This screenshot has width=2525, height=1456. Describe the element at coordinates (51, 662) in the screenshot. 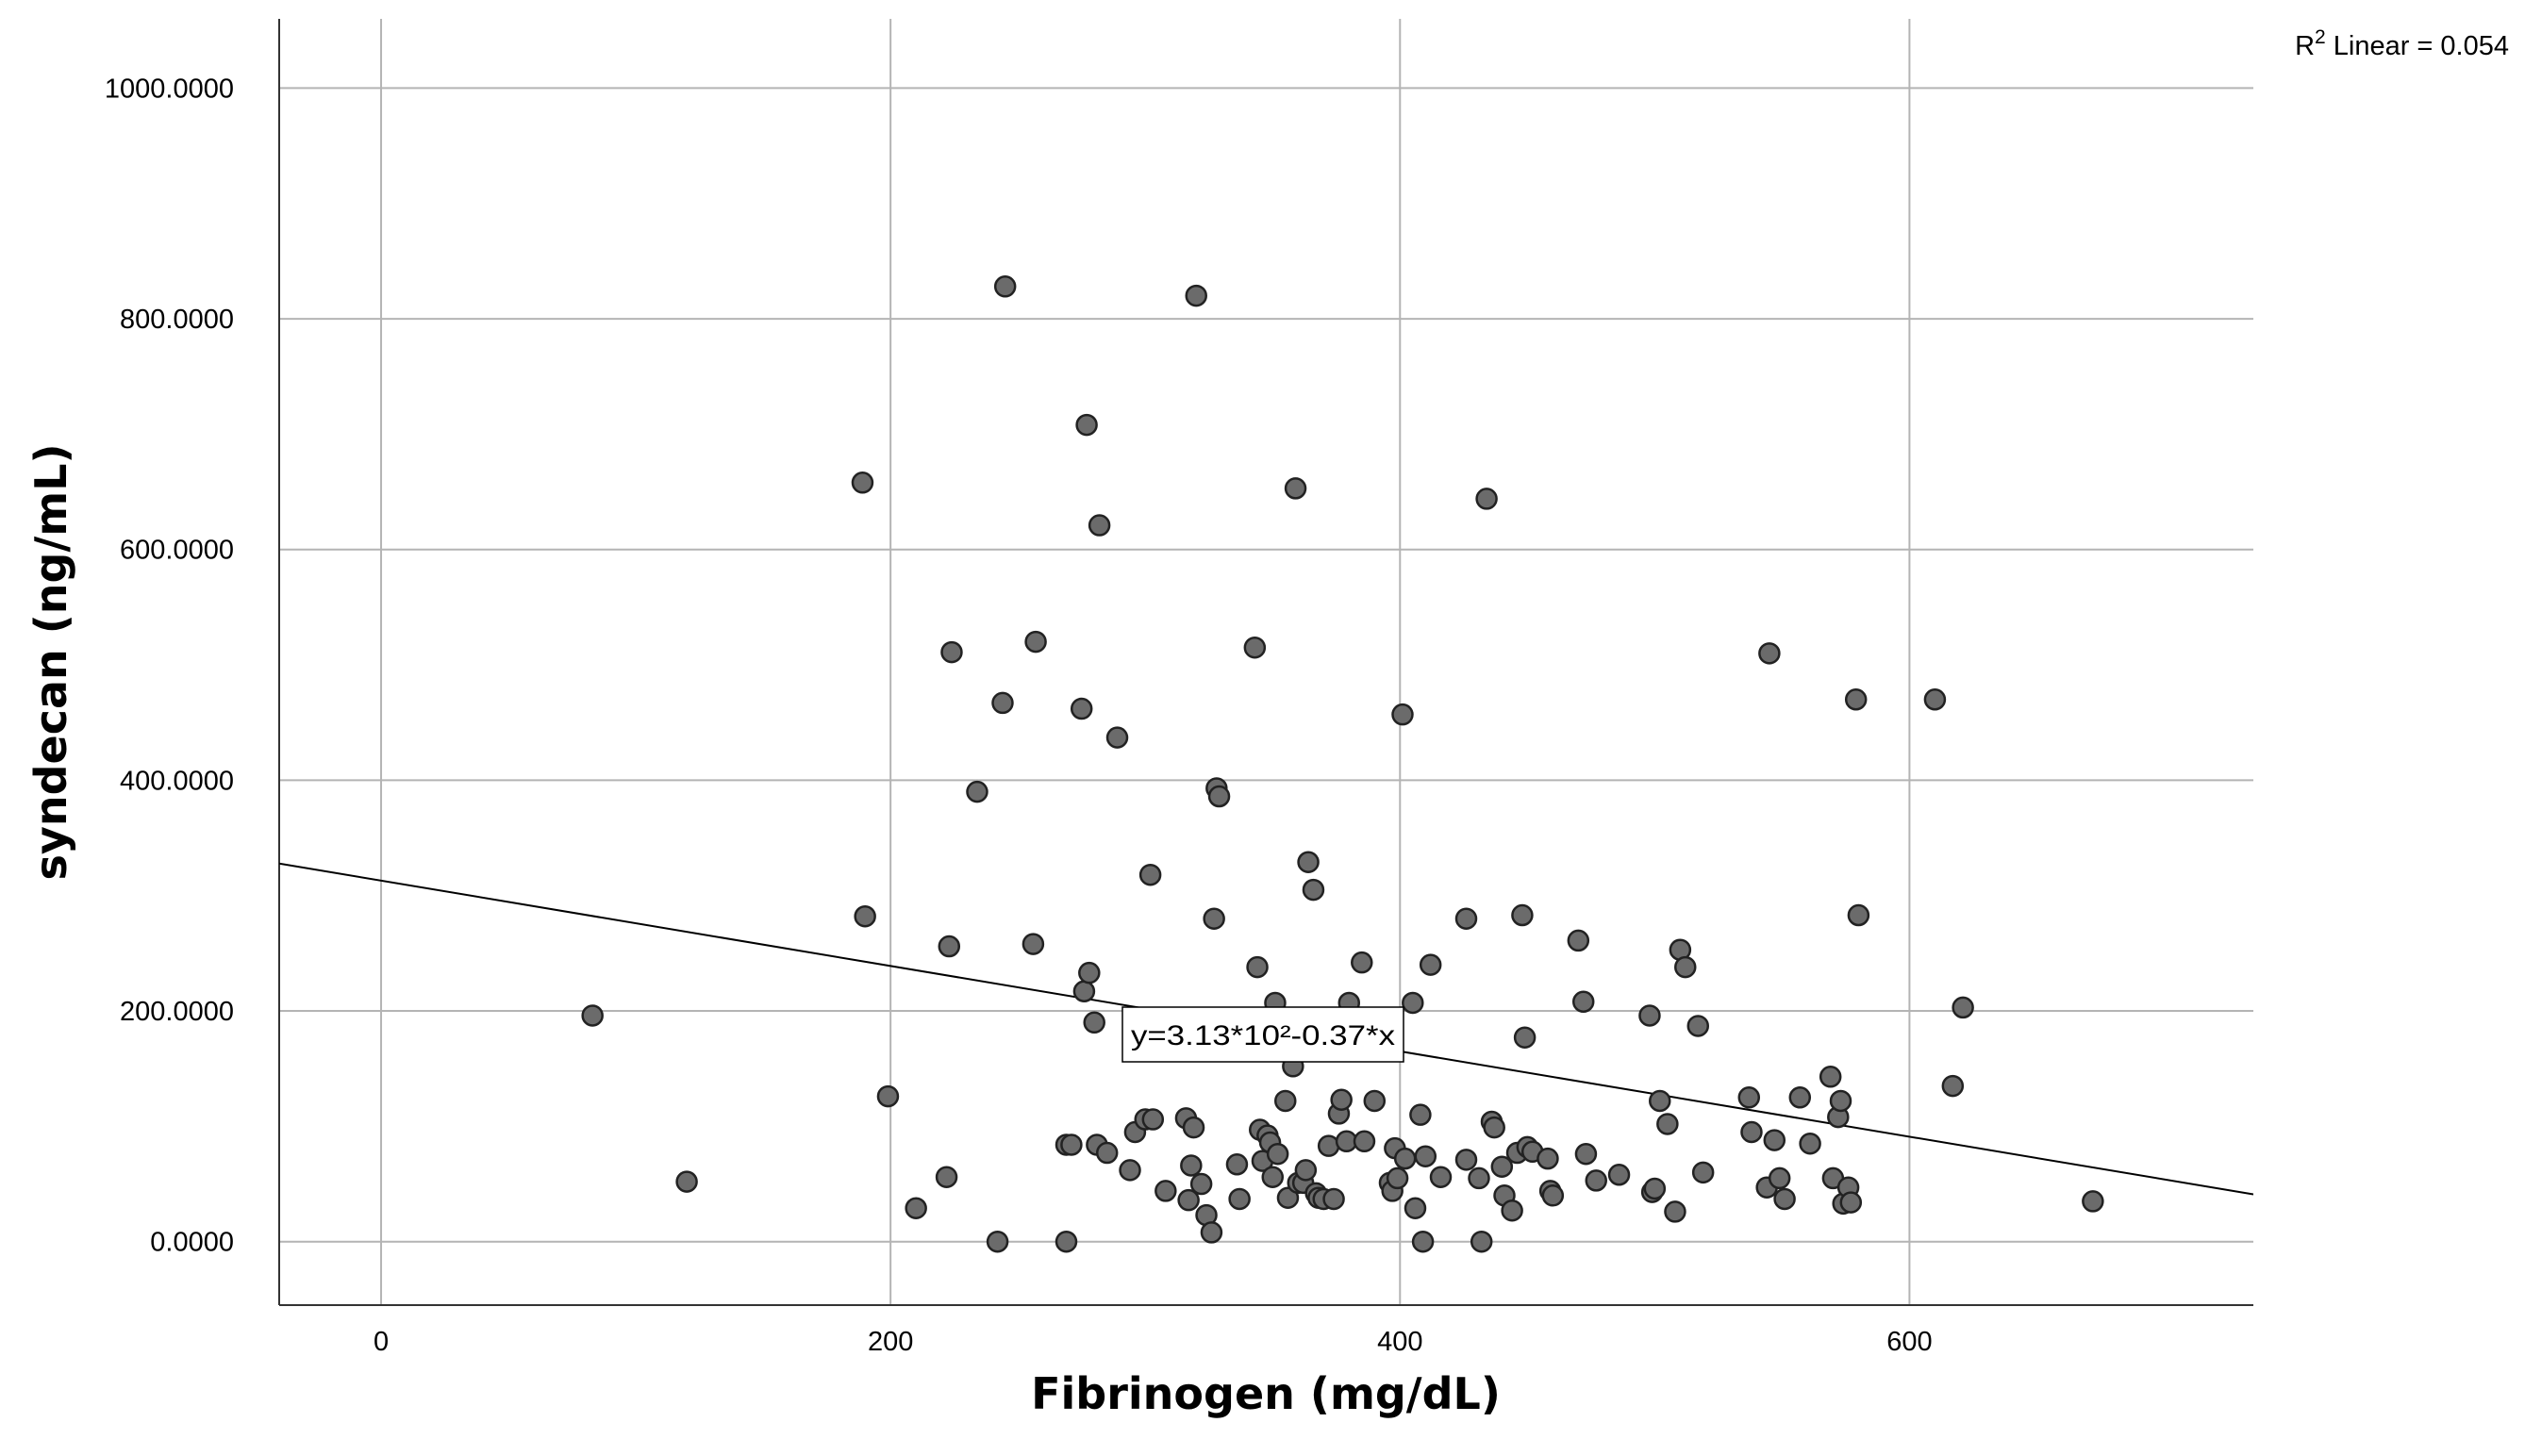

I see `y-axis-title: syndecan (ng/mL)` at that location.